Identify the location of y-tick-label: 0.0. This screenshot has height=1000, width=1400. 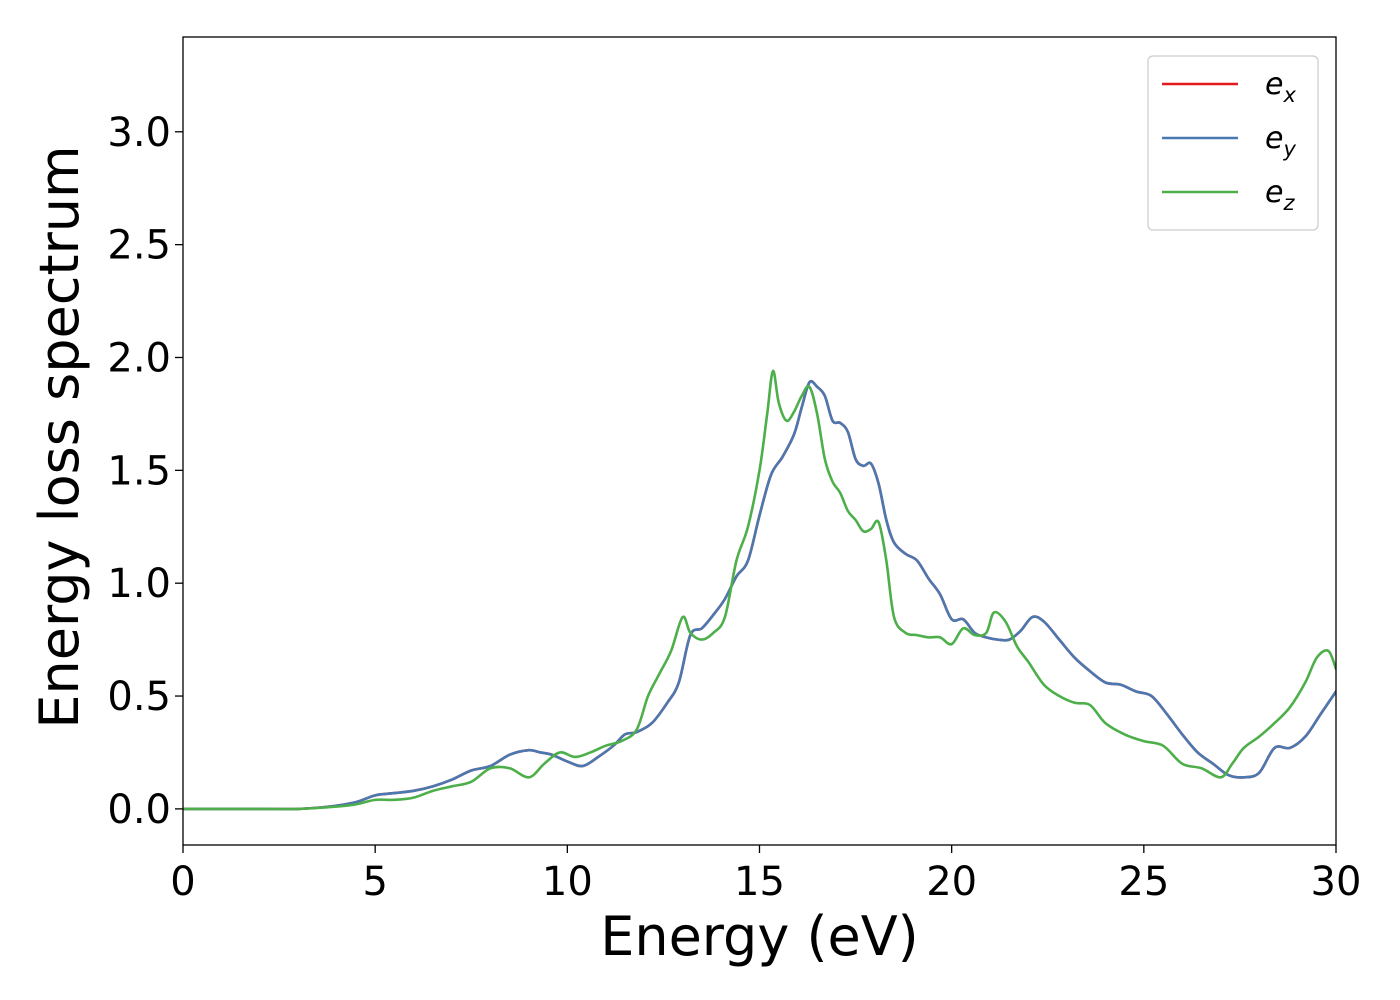
(139, 810).